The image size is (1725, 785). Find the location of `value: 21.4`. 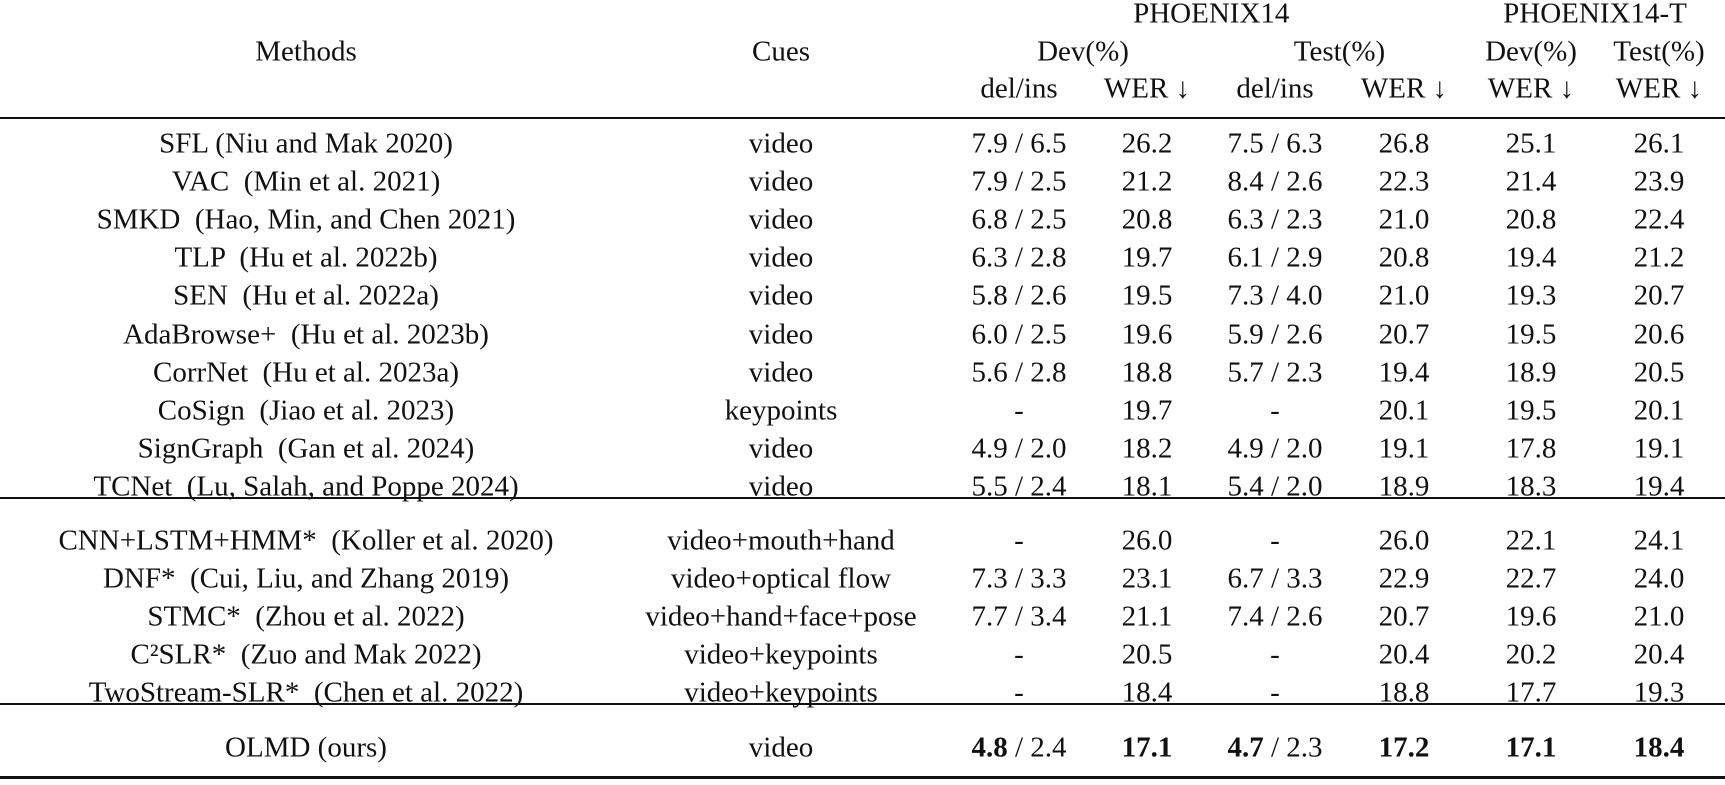

value: 21.4 is located at coordinates (1531, 181).